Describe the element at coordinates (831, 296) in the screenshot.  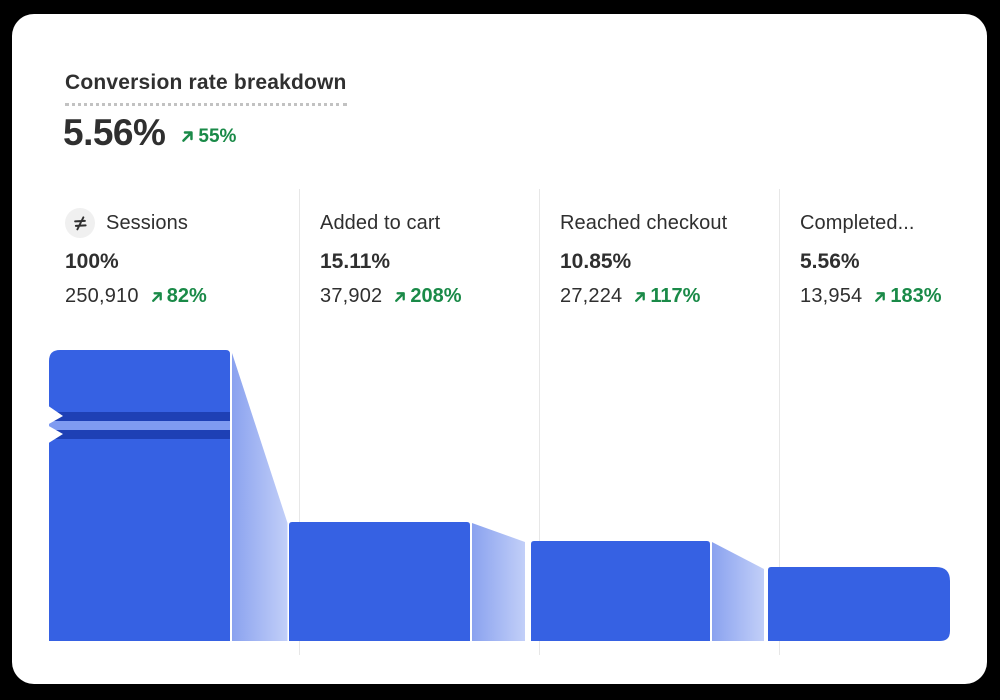
I see `step-count: 13,954` at that location.